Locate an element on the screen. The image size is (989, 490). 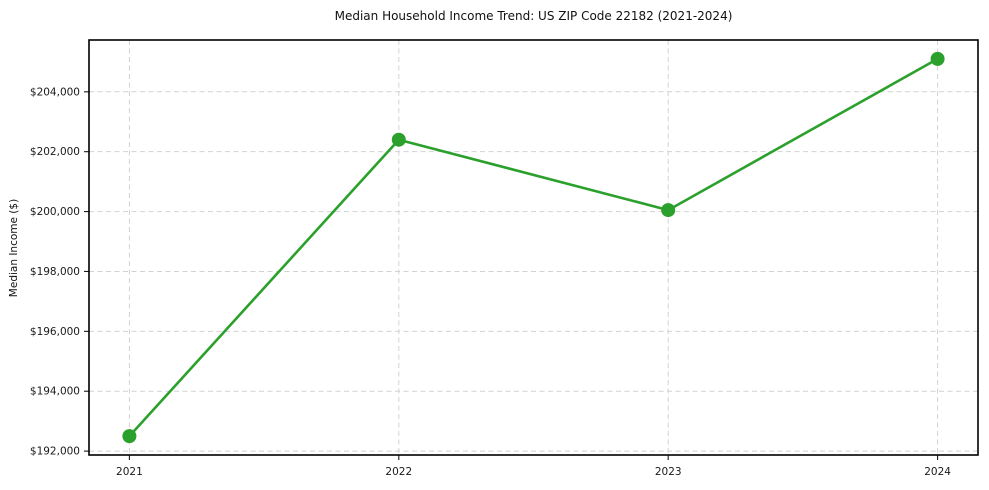
data-point-2022 is located at coordinates (398, 139).